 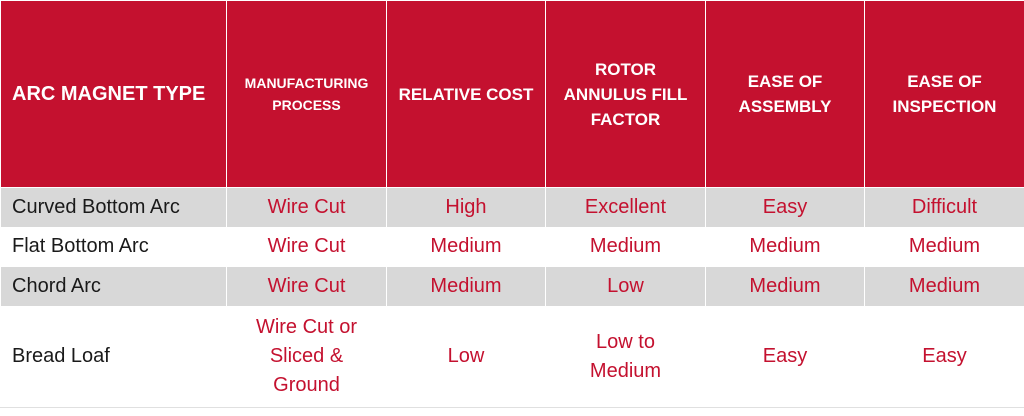 I want to click on cell-manufacturing-process: Wire Cut or Sliced & Ground, so click(x=306, y=357).